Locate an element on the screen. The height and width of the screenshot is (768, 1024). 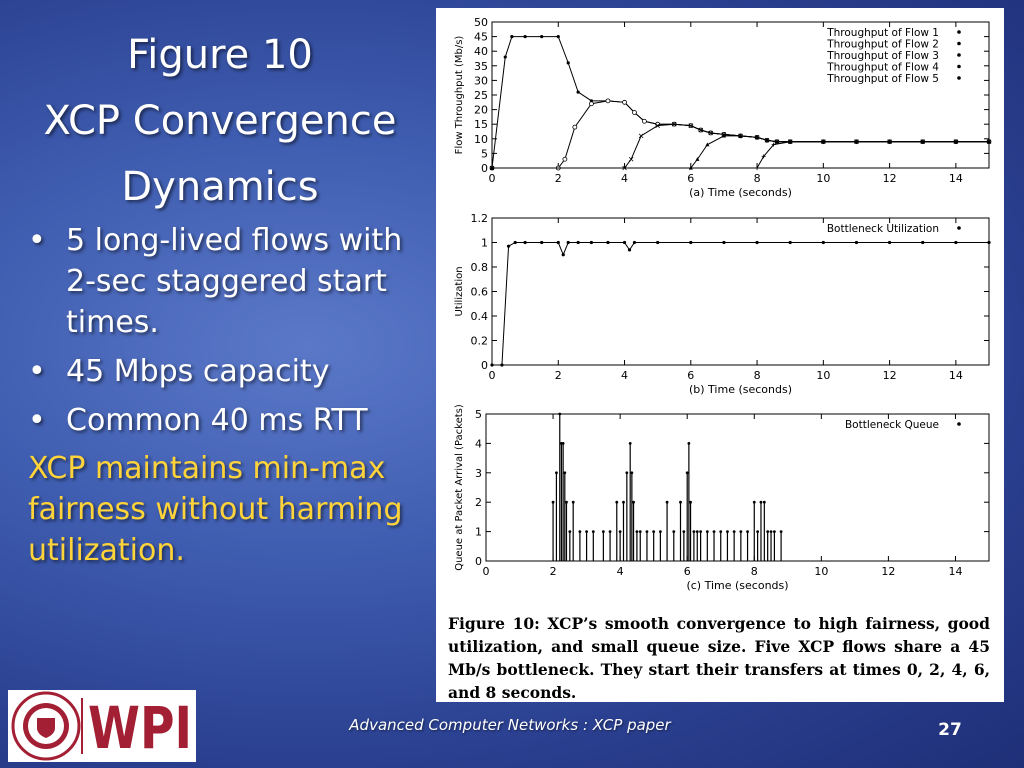
y-tick-label: 3 is located at coordinates (478, 473).